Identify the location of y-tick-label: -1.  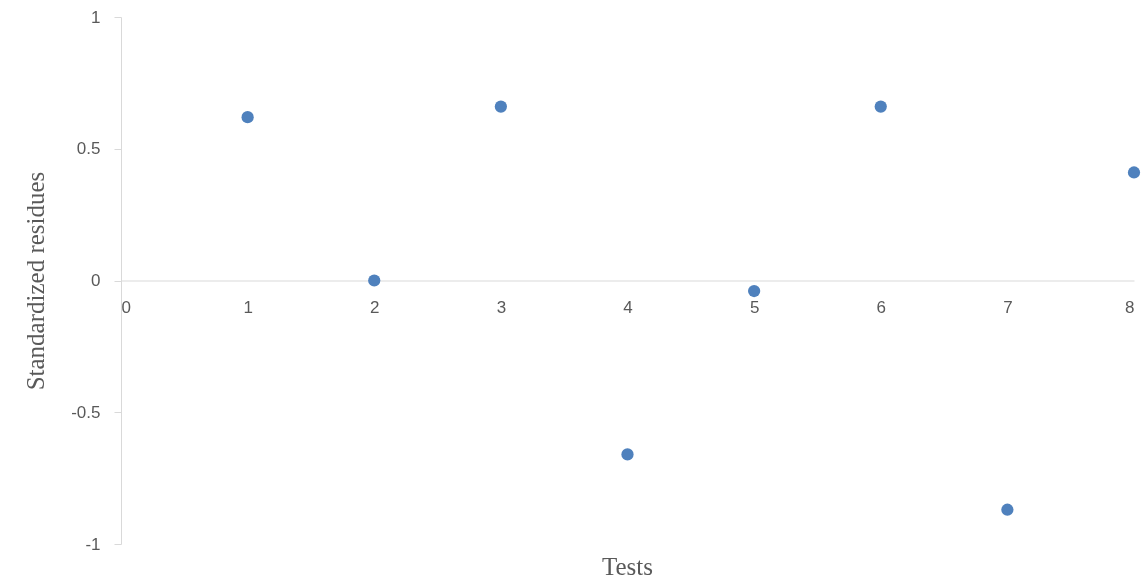
(93, 544).